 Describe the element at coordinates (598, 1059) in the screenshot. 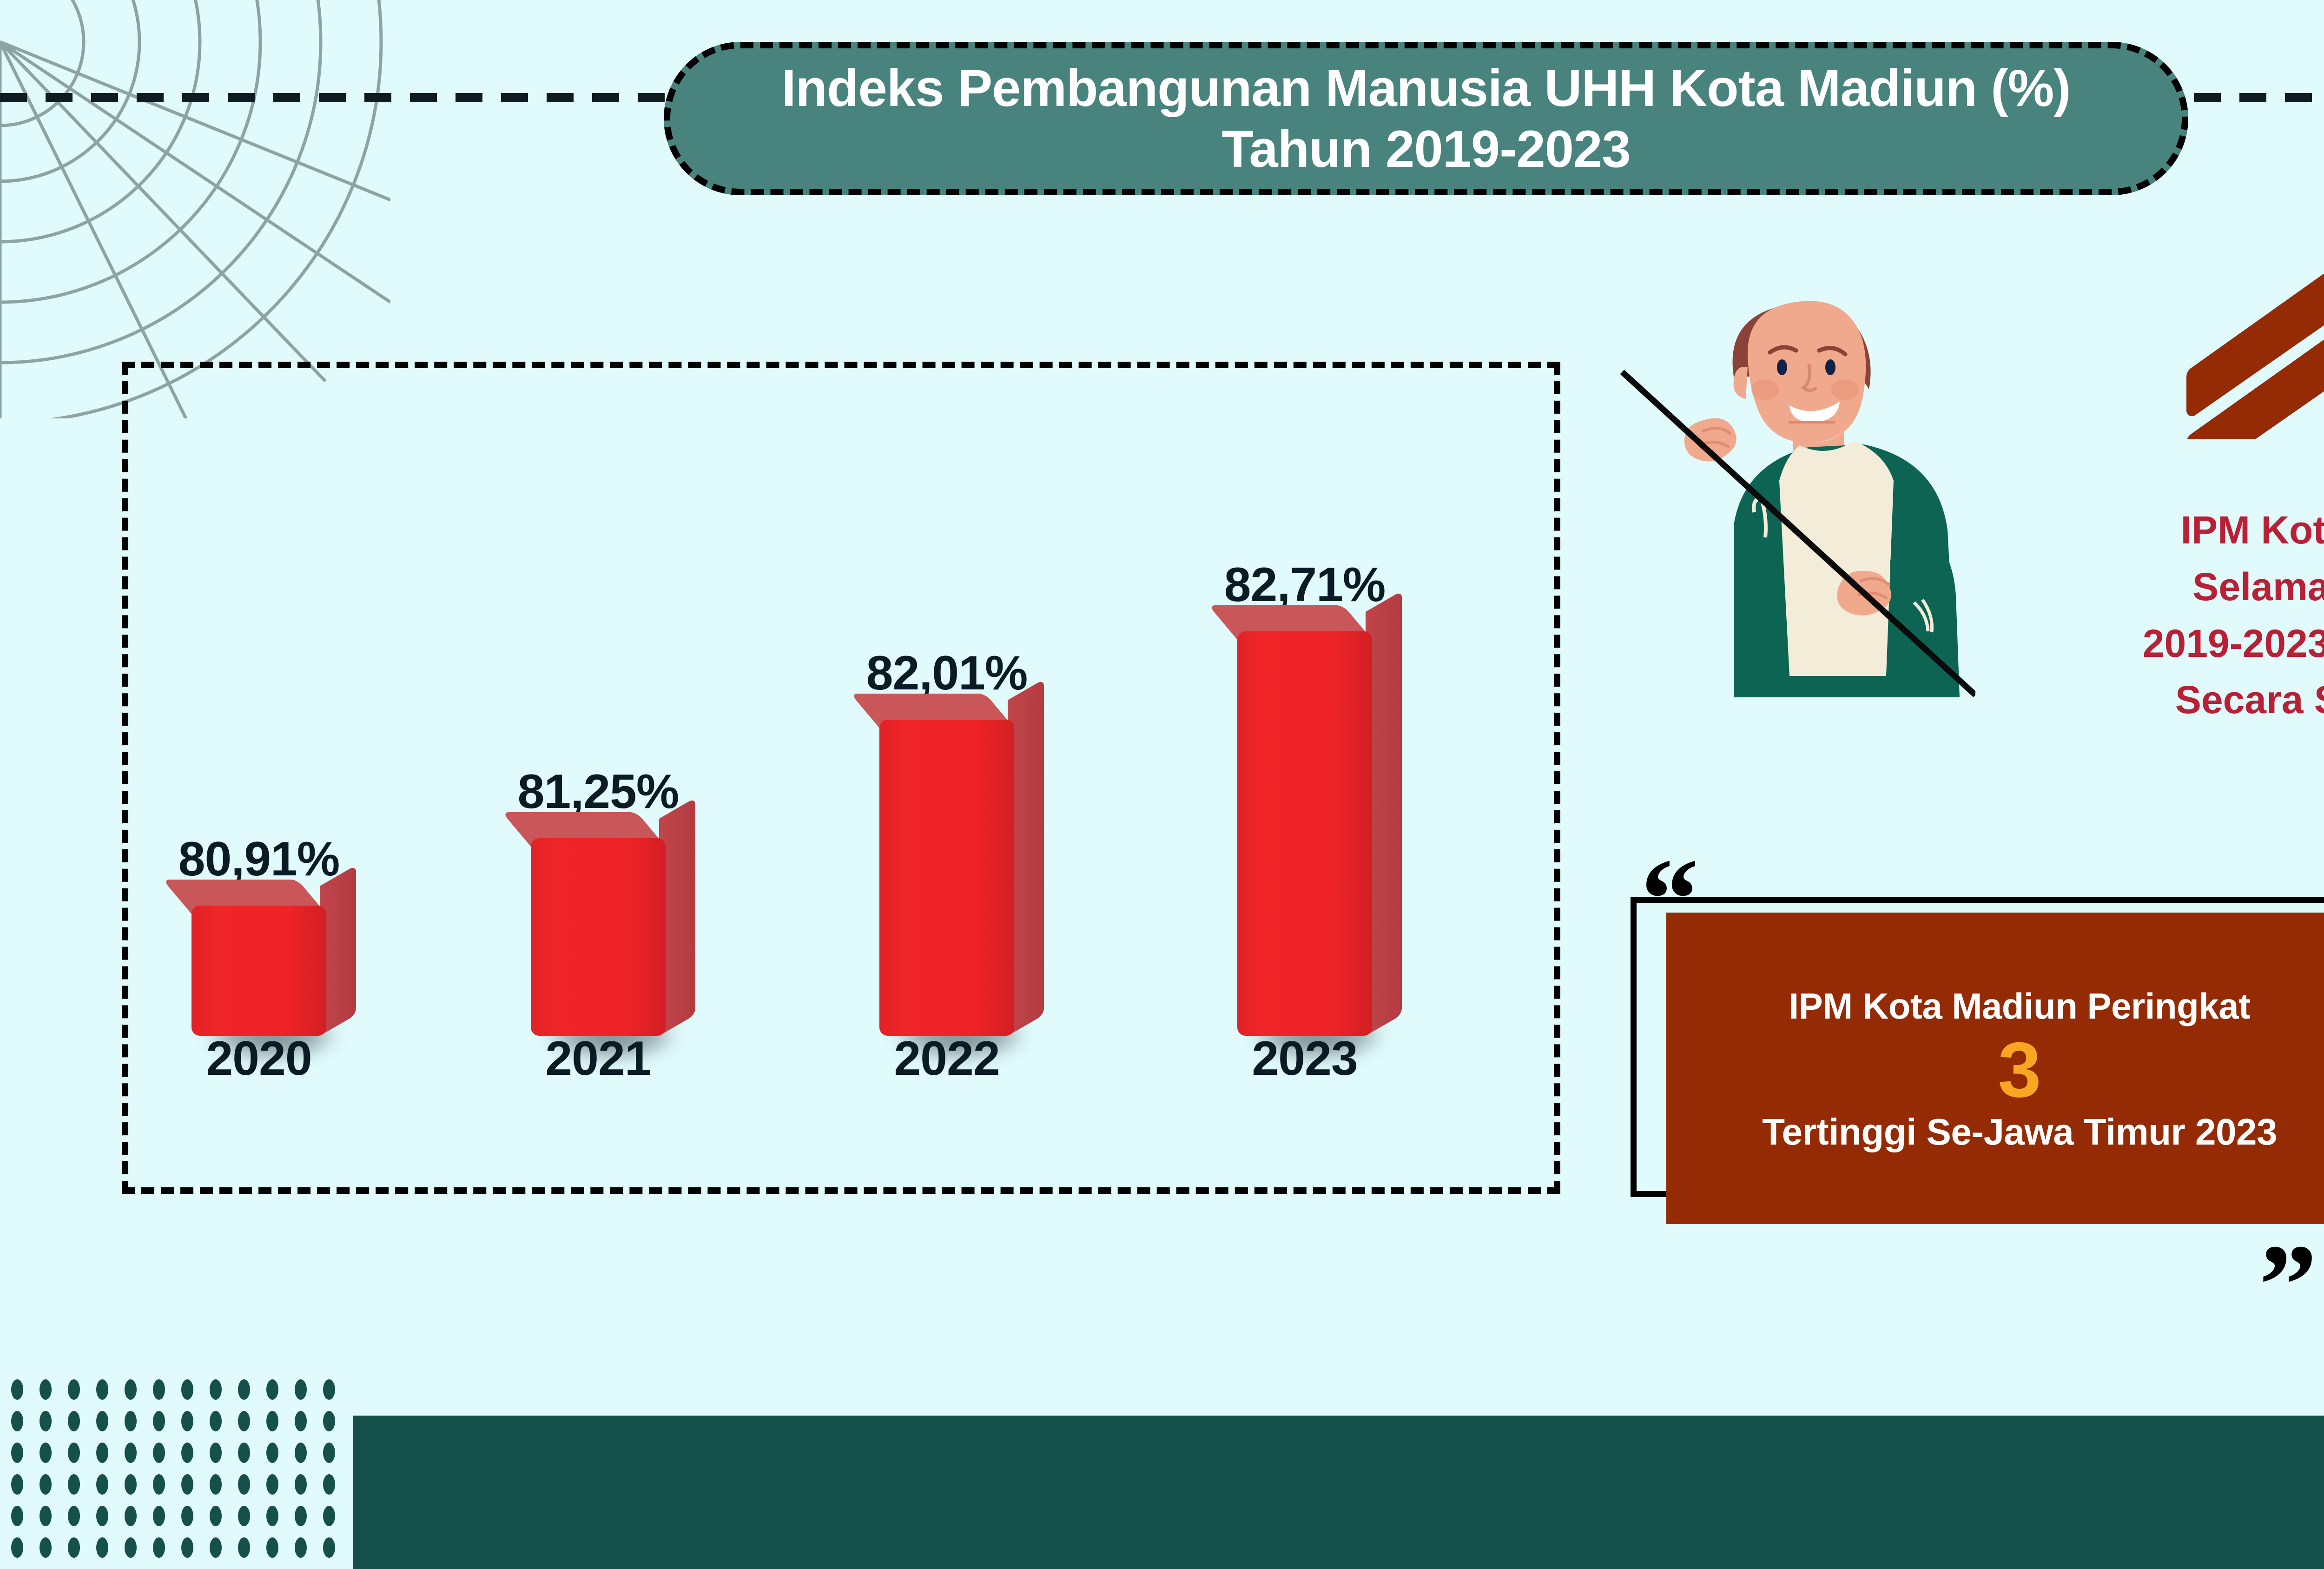

I see `bar-label-2021: 2021` at that location.